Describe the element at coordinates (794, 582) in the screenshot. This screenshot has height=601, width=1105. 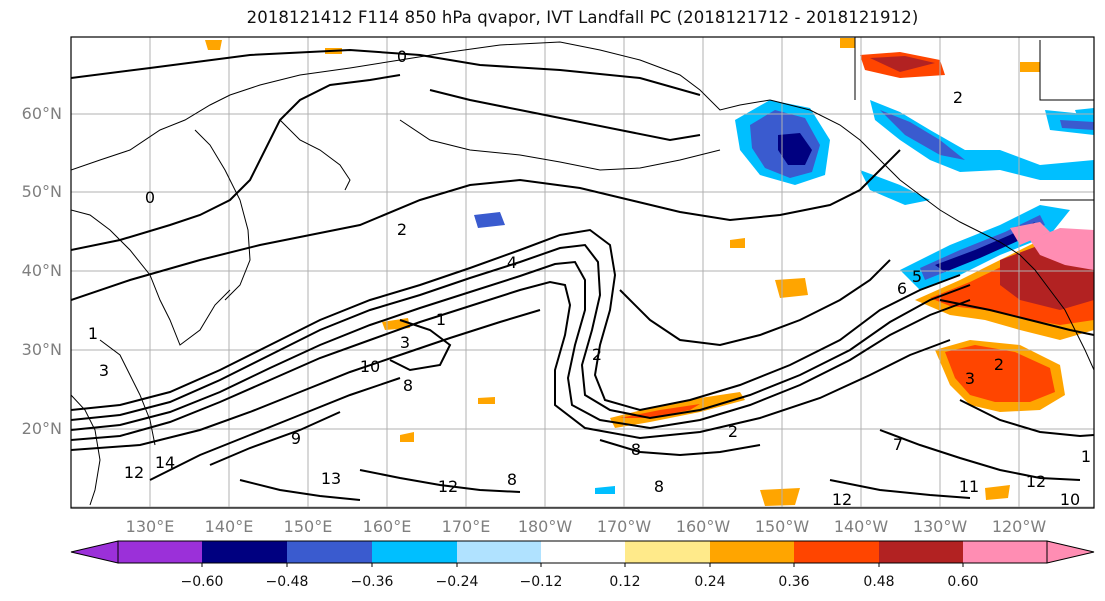
I see `colorbar-tick-label: 0.36` at that location.